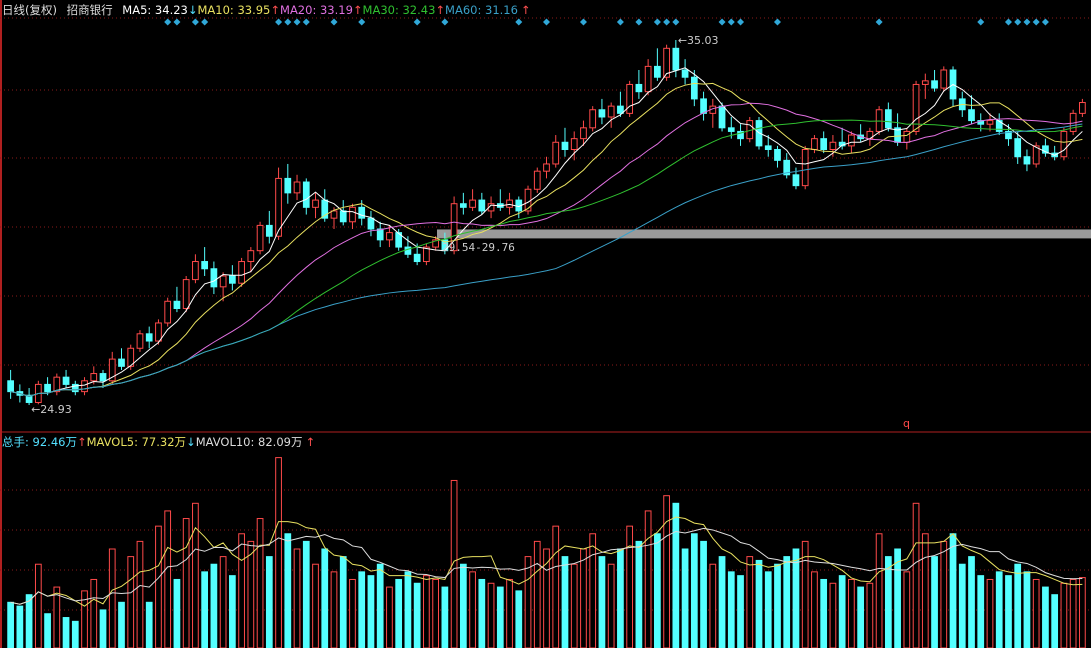 The width and height of the screenshot is (1091, 648). Describe the element at coordinates (136, 442) in the screenshot. I see `mavol5-value: MAVOL5: 77.32万` at that location.